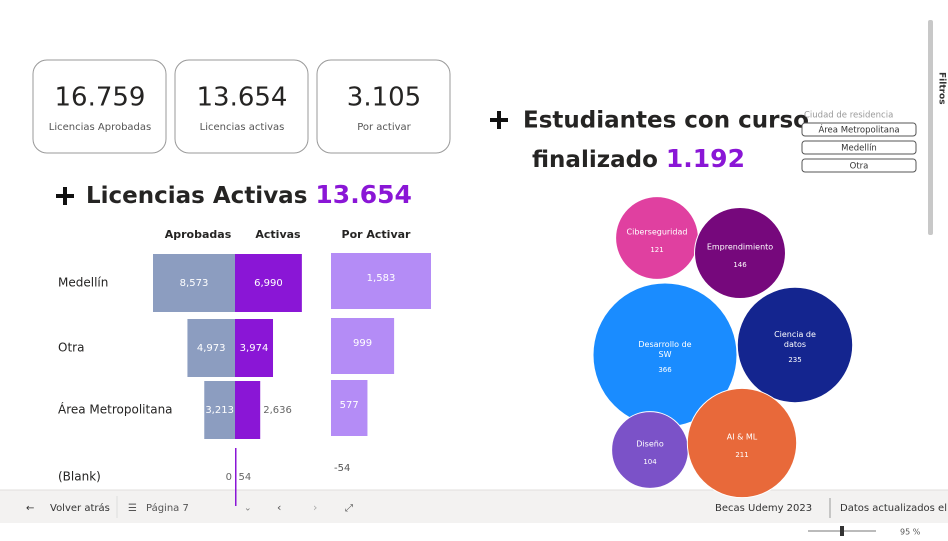 This screenshot has width=948, height=541. I want to click on kpi-label: Por activar, so click(384, 127).